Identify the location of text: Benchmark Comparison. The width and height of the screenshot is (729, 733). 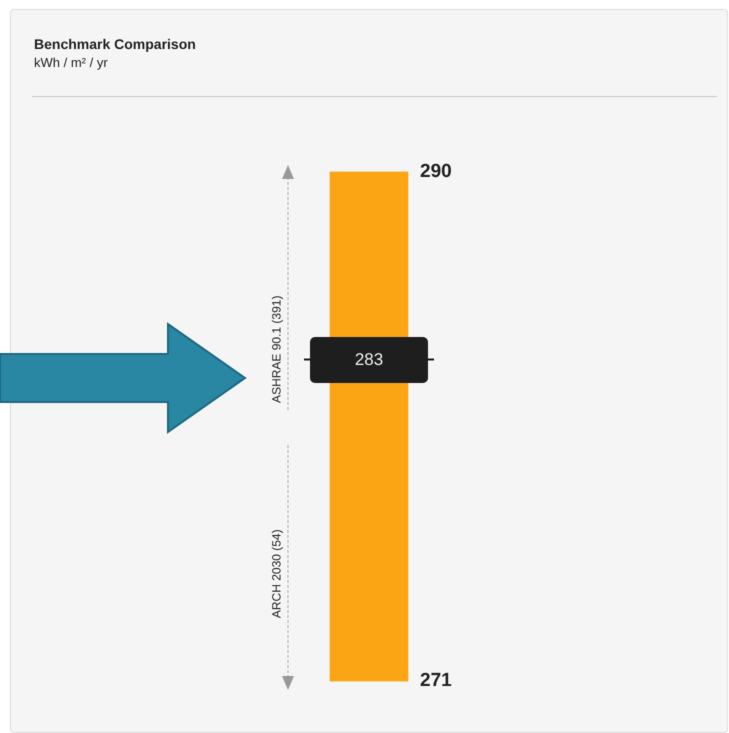
(115, 44).